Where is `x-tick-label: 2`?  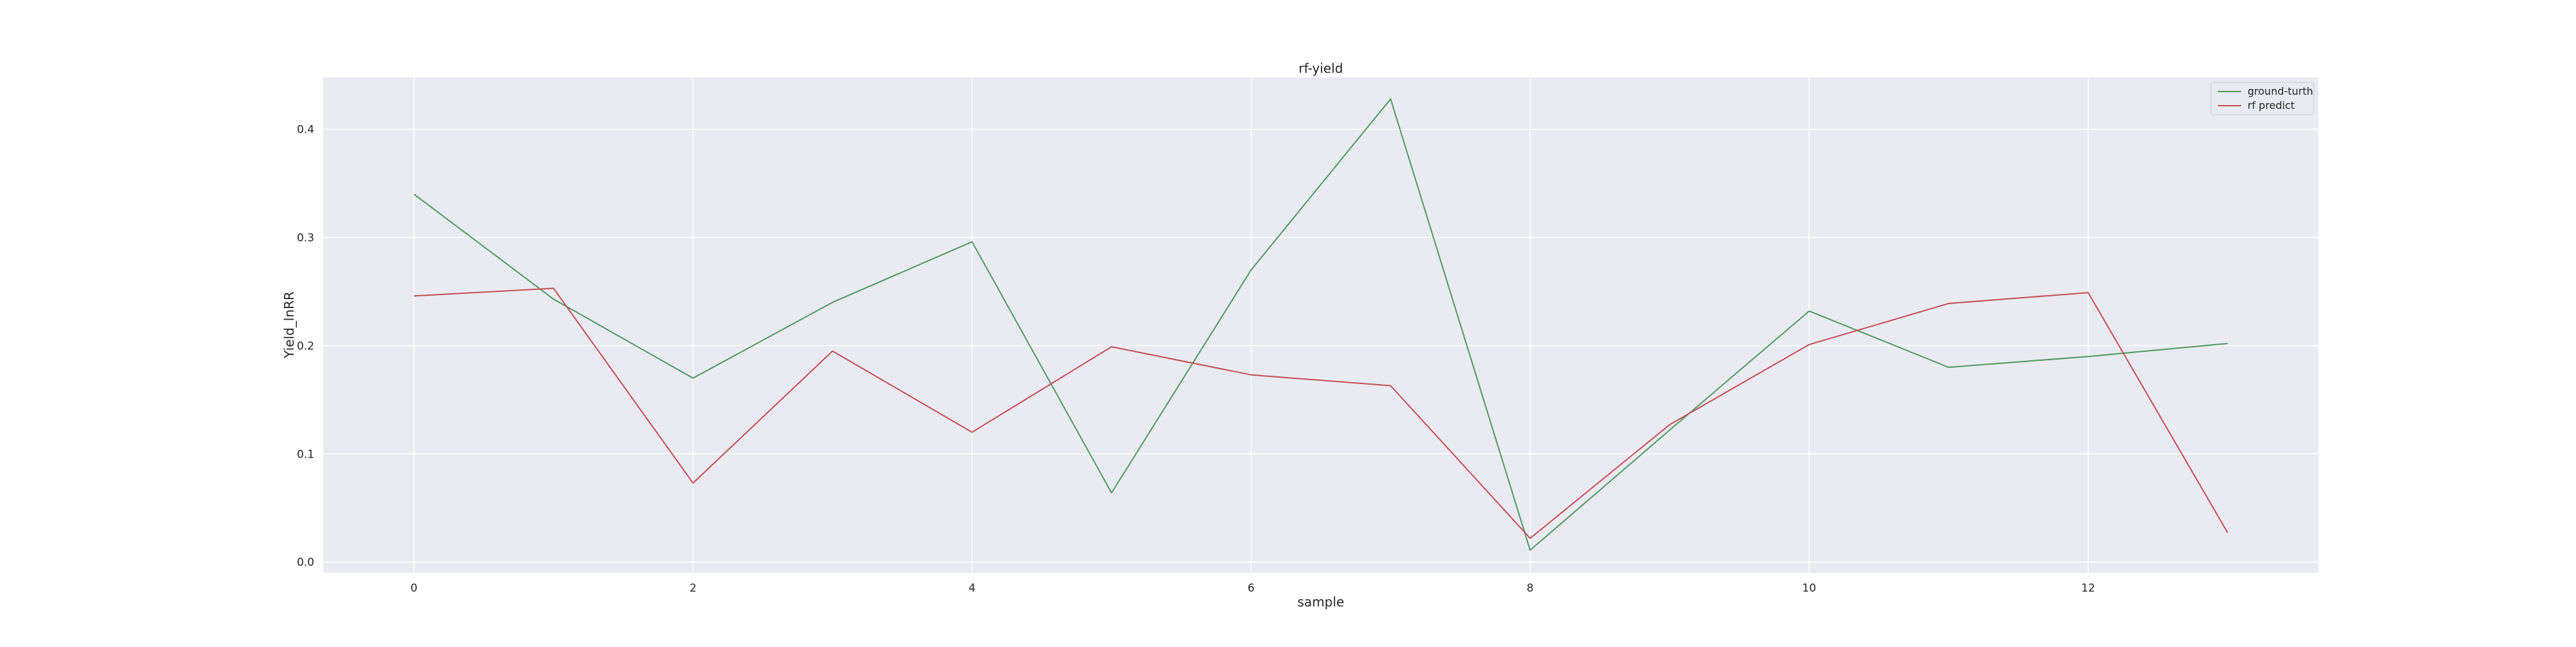 x-tick-label: 2 is located at coordinates (693, 588).